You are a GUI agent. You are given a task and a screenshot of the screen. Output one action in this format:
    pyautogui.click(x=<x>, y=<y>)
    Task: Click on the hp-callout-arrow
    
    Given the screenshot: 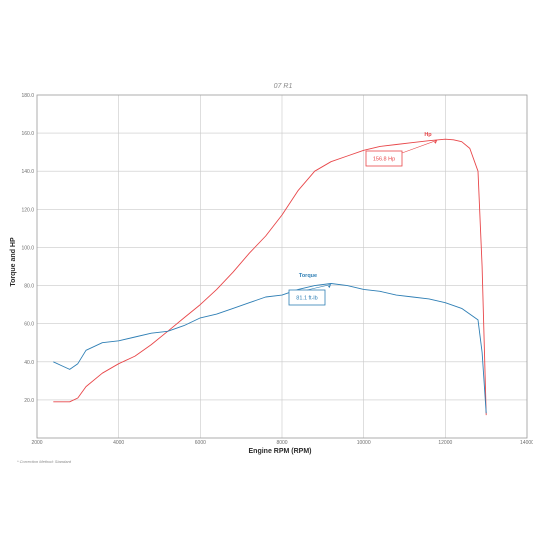 What is the action you would take?
    pyautogui.click(x=419, y=146)
    